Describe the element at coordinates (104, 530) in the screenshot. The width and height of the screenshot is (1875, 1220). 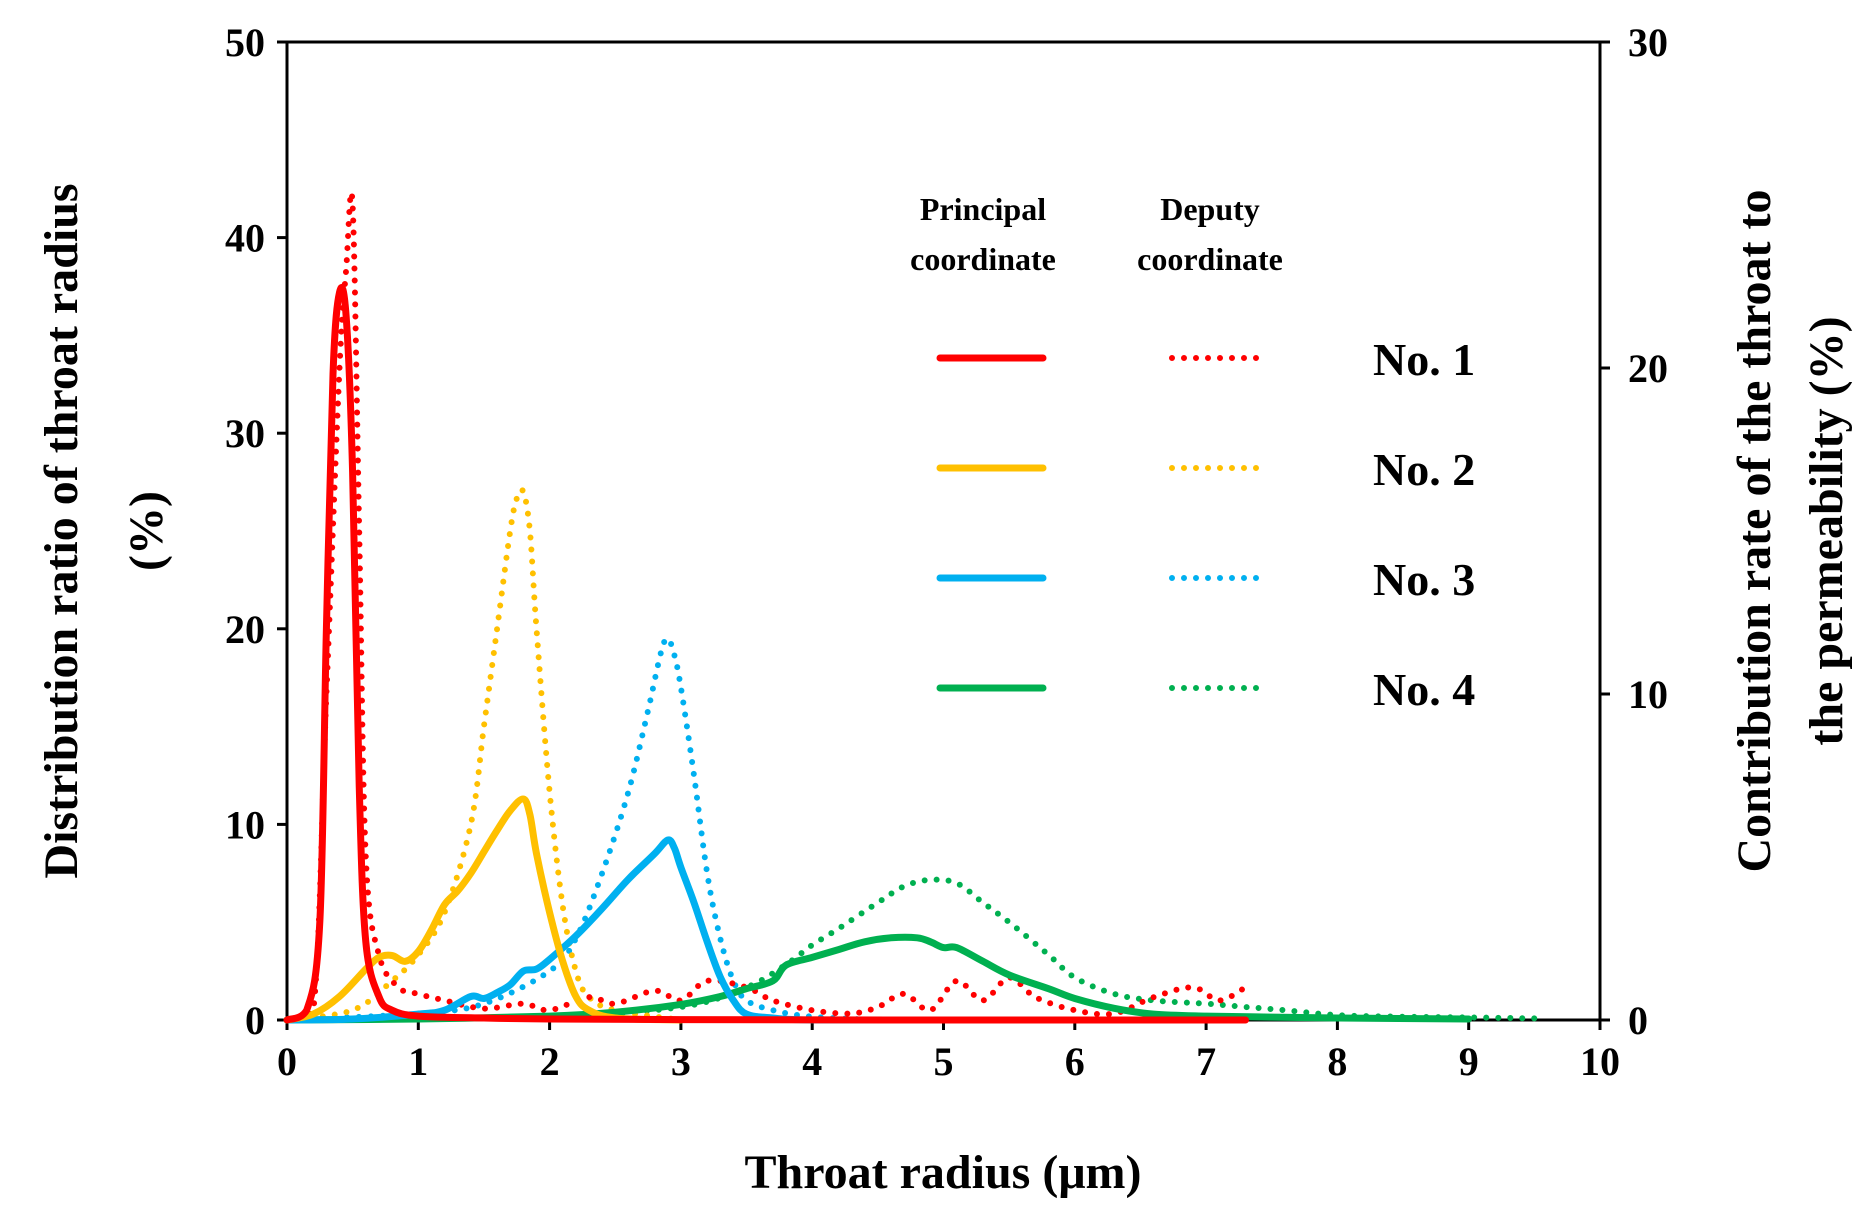
I see `y-left-axis-title: Distribution ratio of throat radius (%)` at that location.